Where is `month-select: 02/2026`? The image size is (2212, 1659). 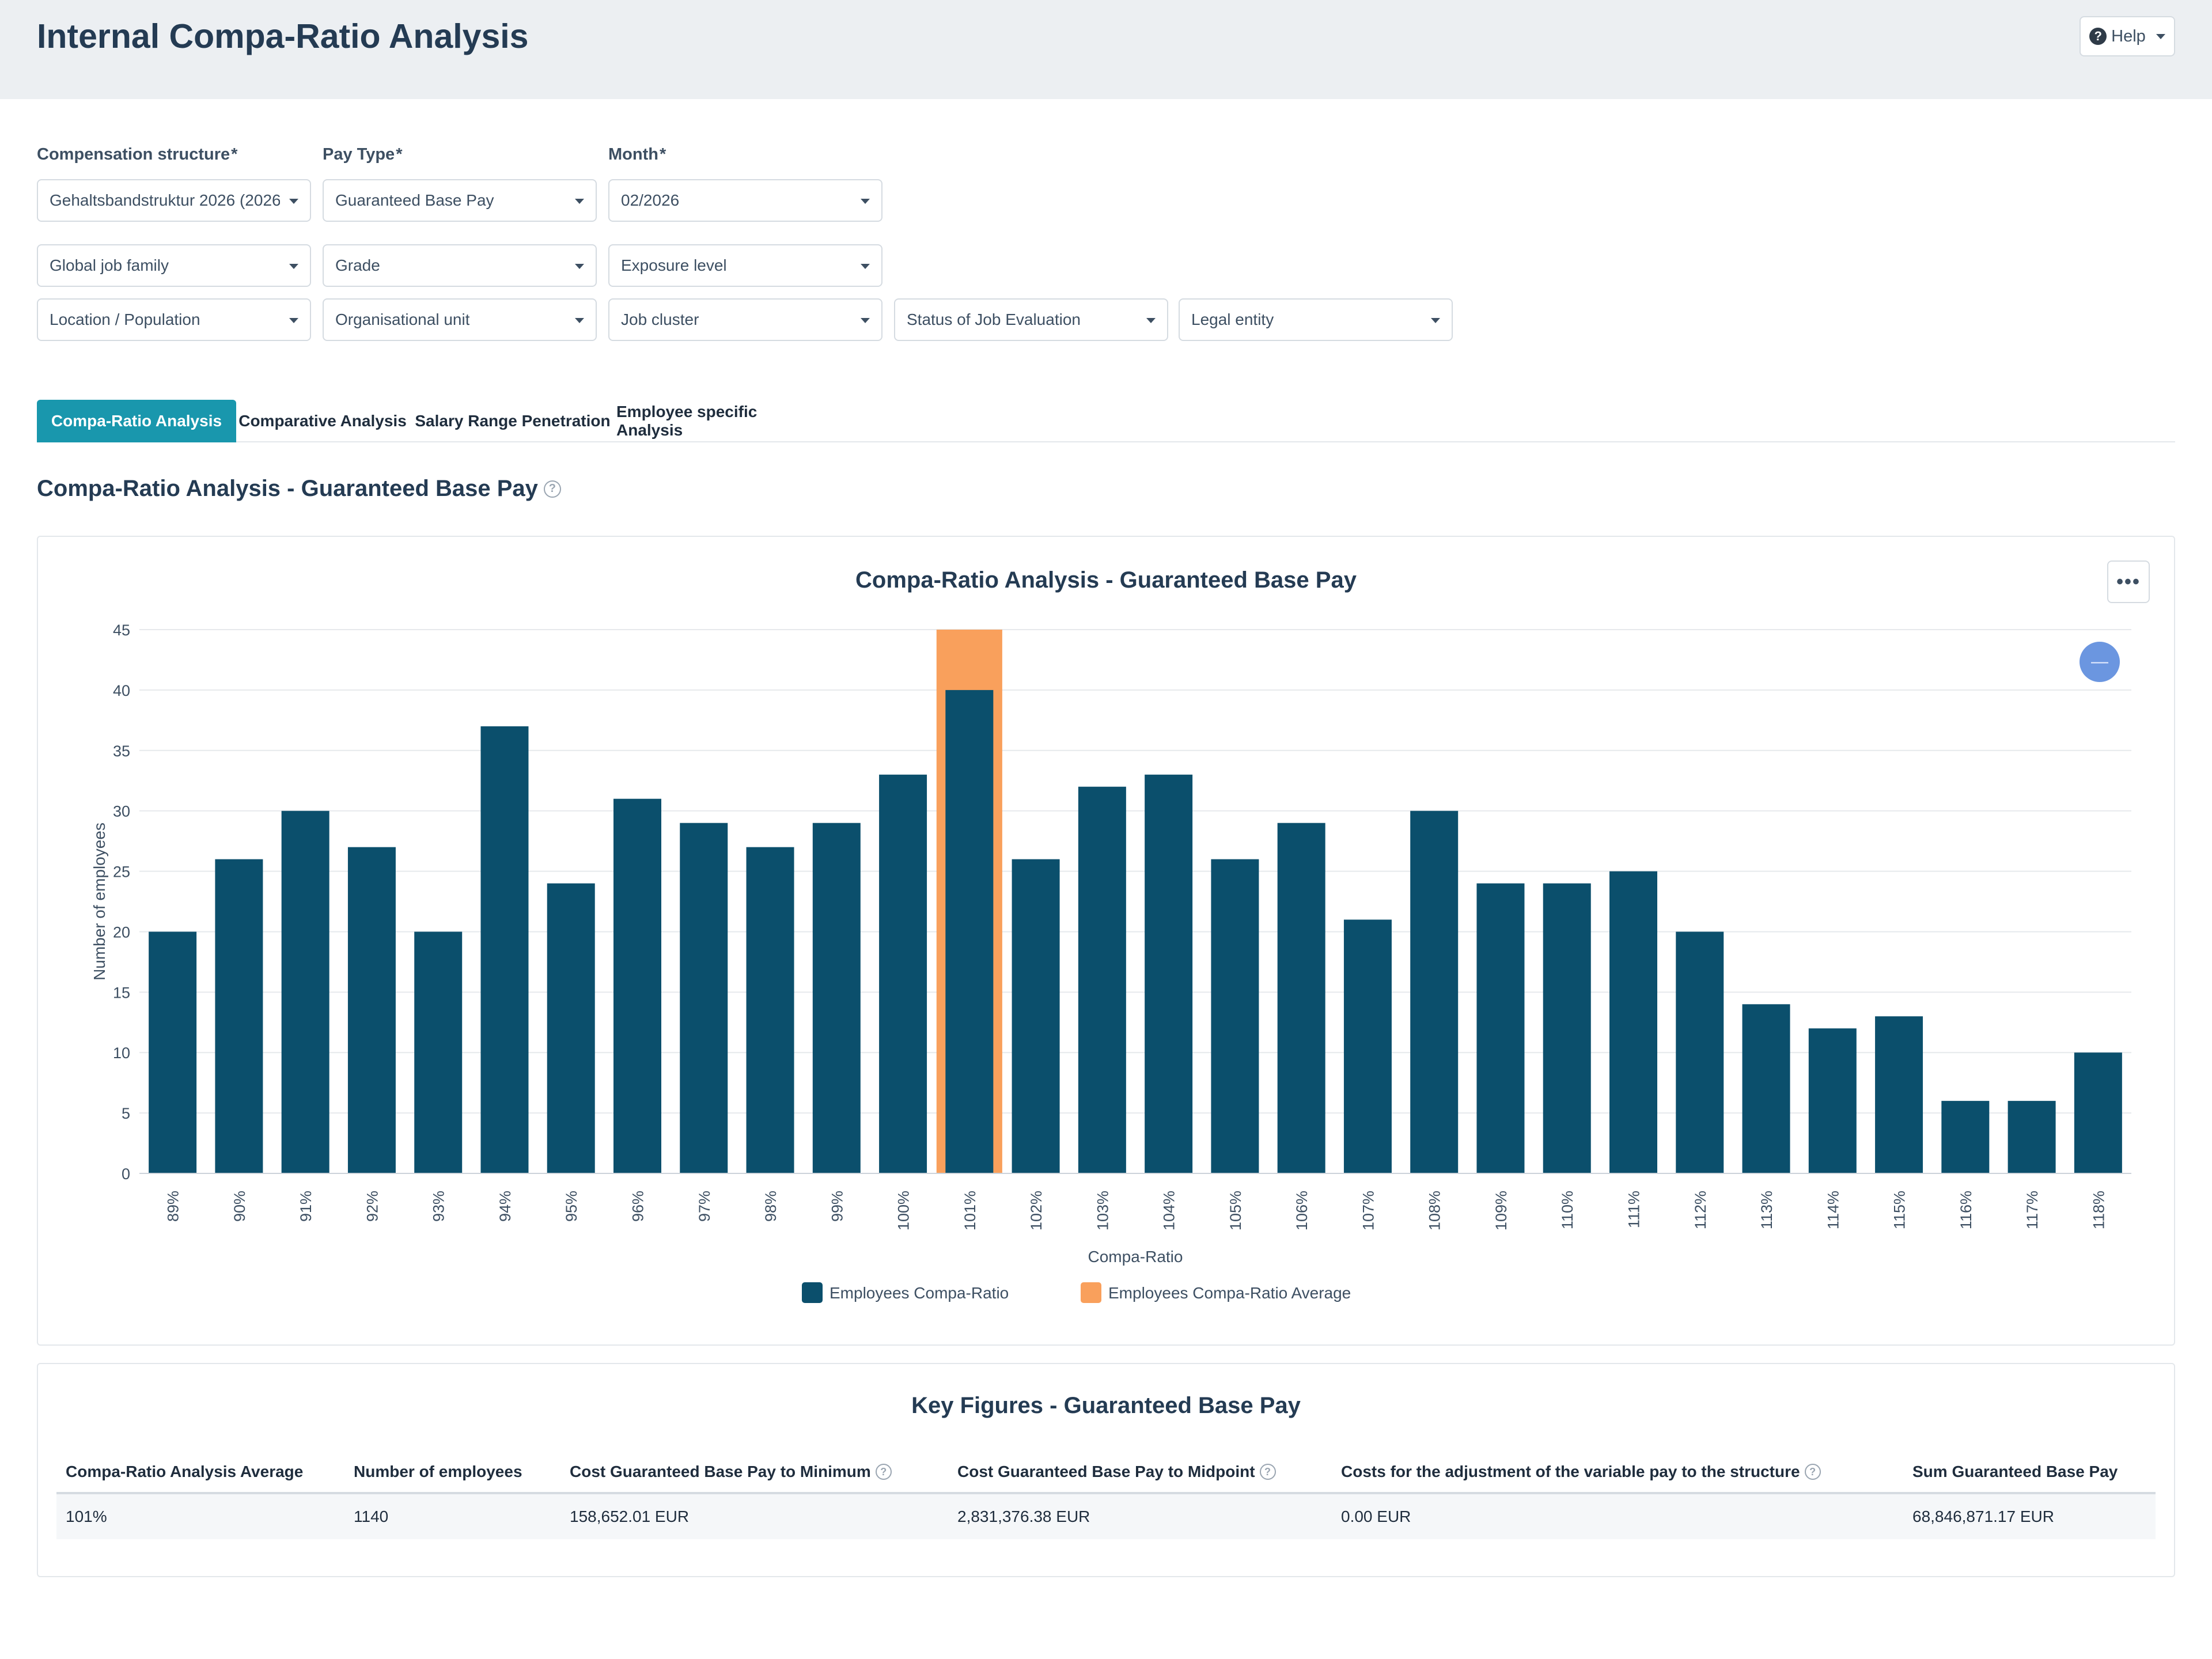 month-select: 02/2026 is located at coordinates (745, 200).